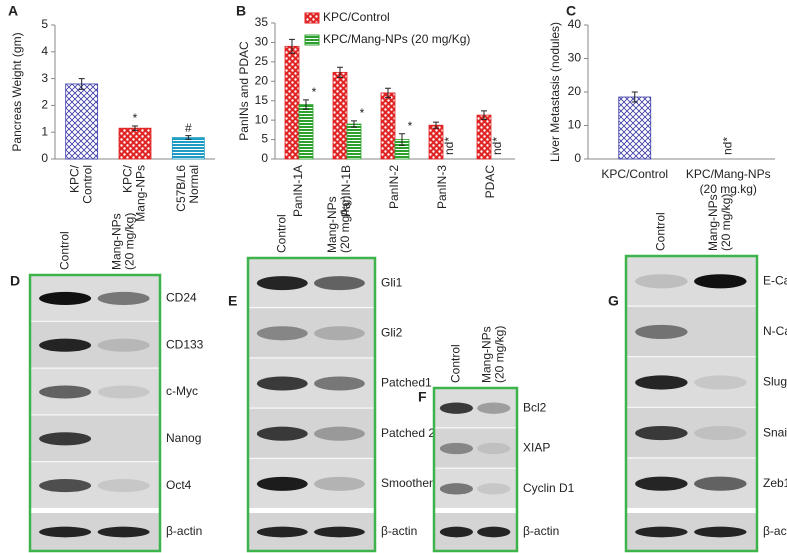 This screenshot has height=553, width=787. Describe the element at coordinates (244, 91) in the screenshot. I see `y-axis-label: PanINs and PDAC` at that location.